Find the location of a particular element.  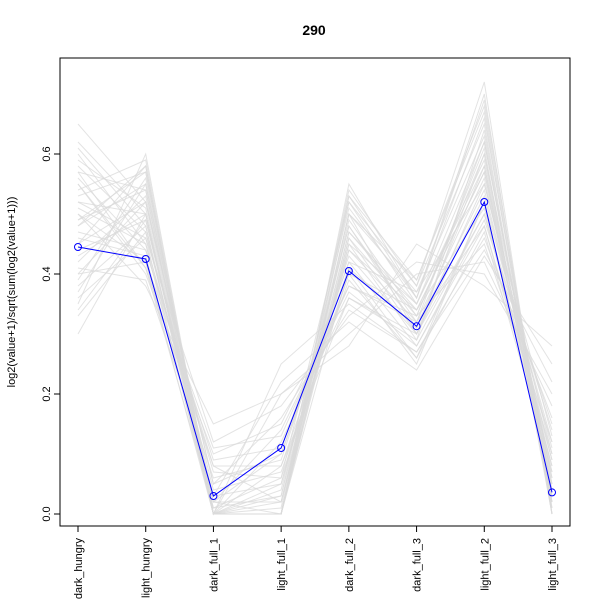

x-tick-label-6: dark_full_3 is located at coordinates (418, 565).